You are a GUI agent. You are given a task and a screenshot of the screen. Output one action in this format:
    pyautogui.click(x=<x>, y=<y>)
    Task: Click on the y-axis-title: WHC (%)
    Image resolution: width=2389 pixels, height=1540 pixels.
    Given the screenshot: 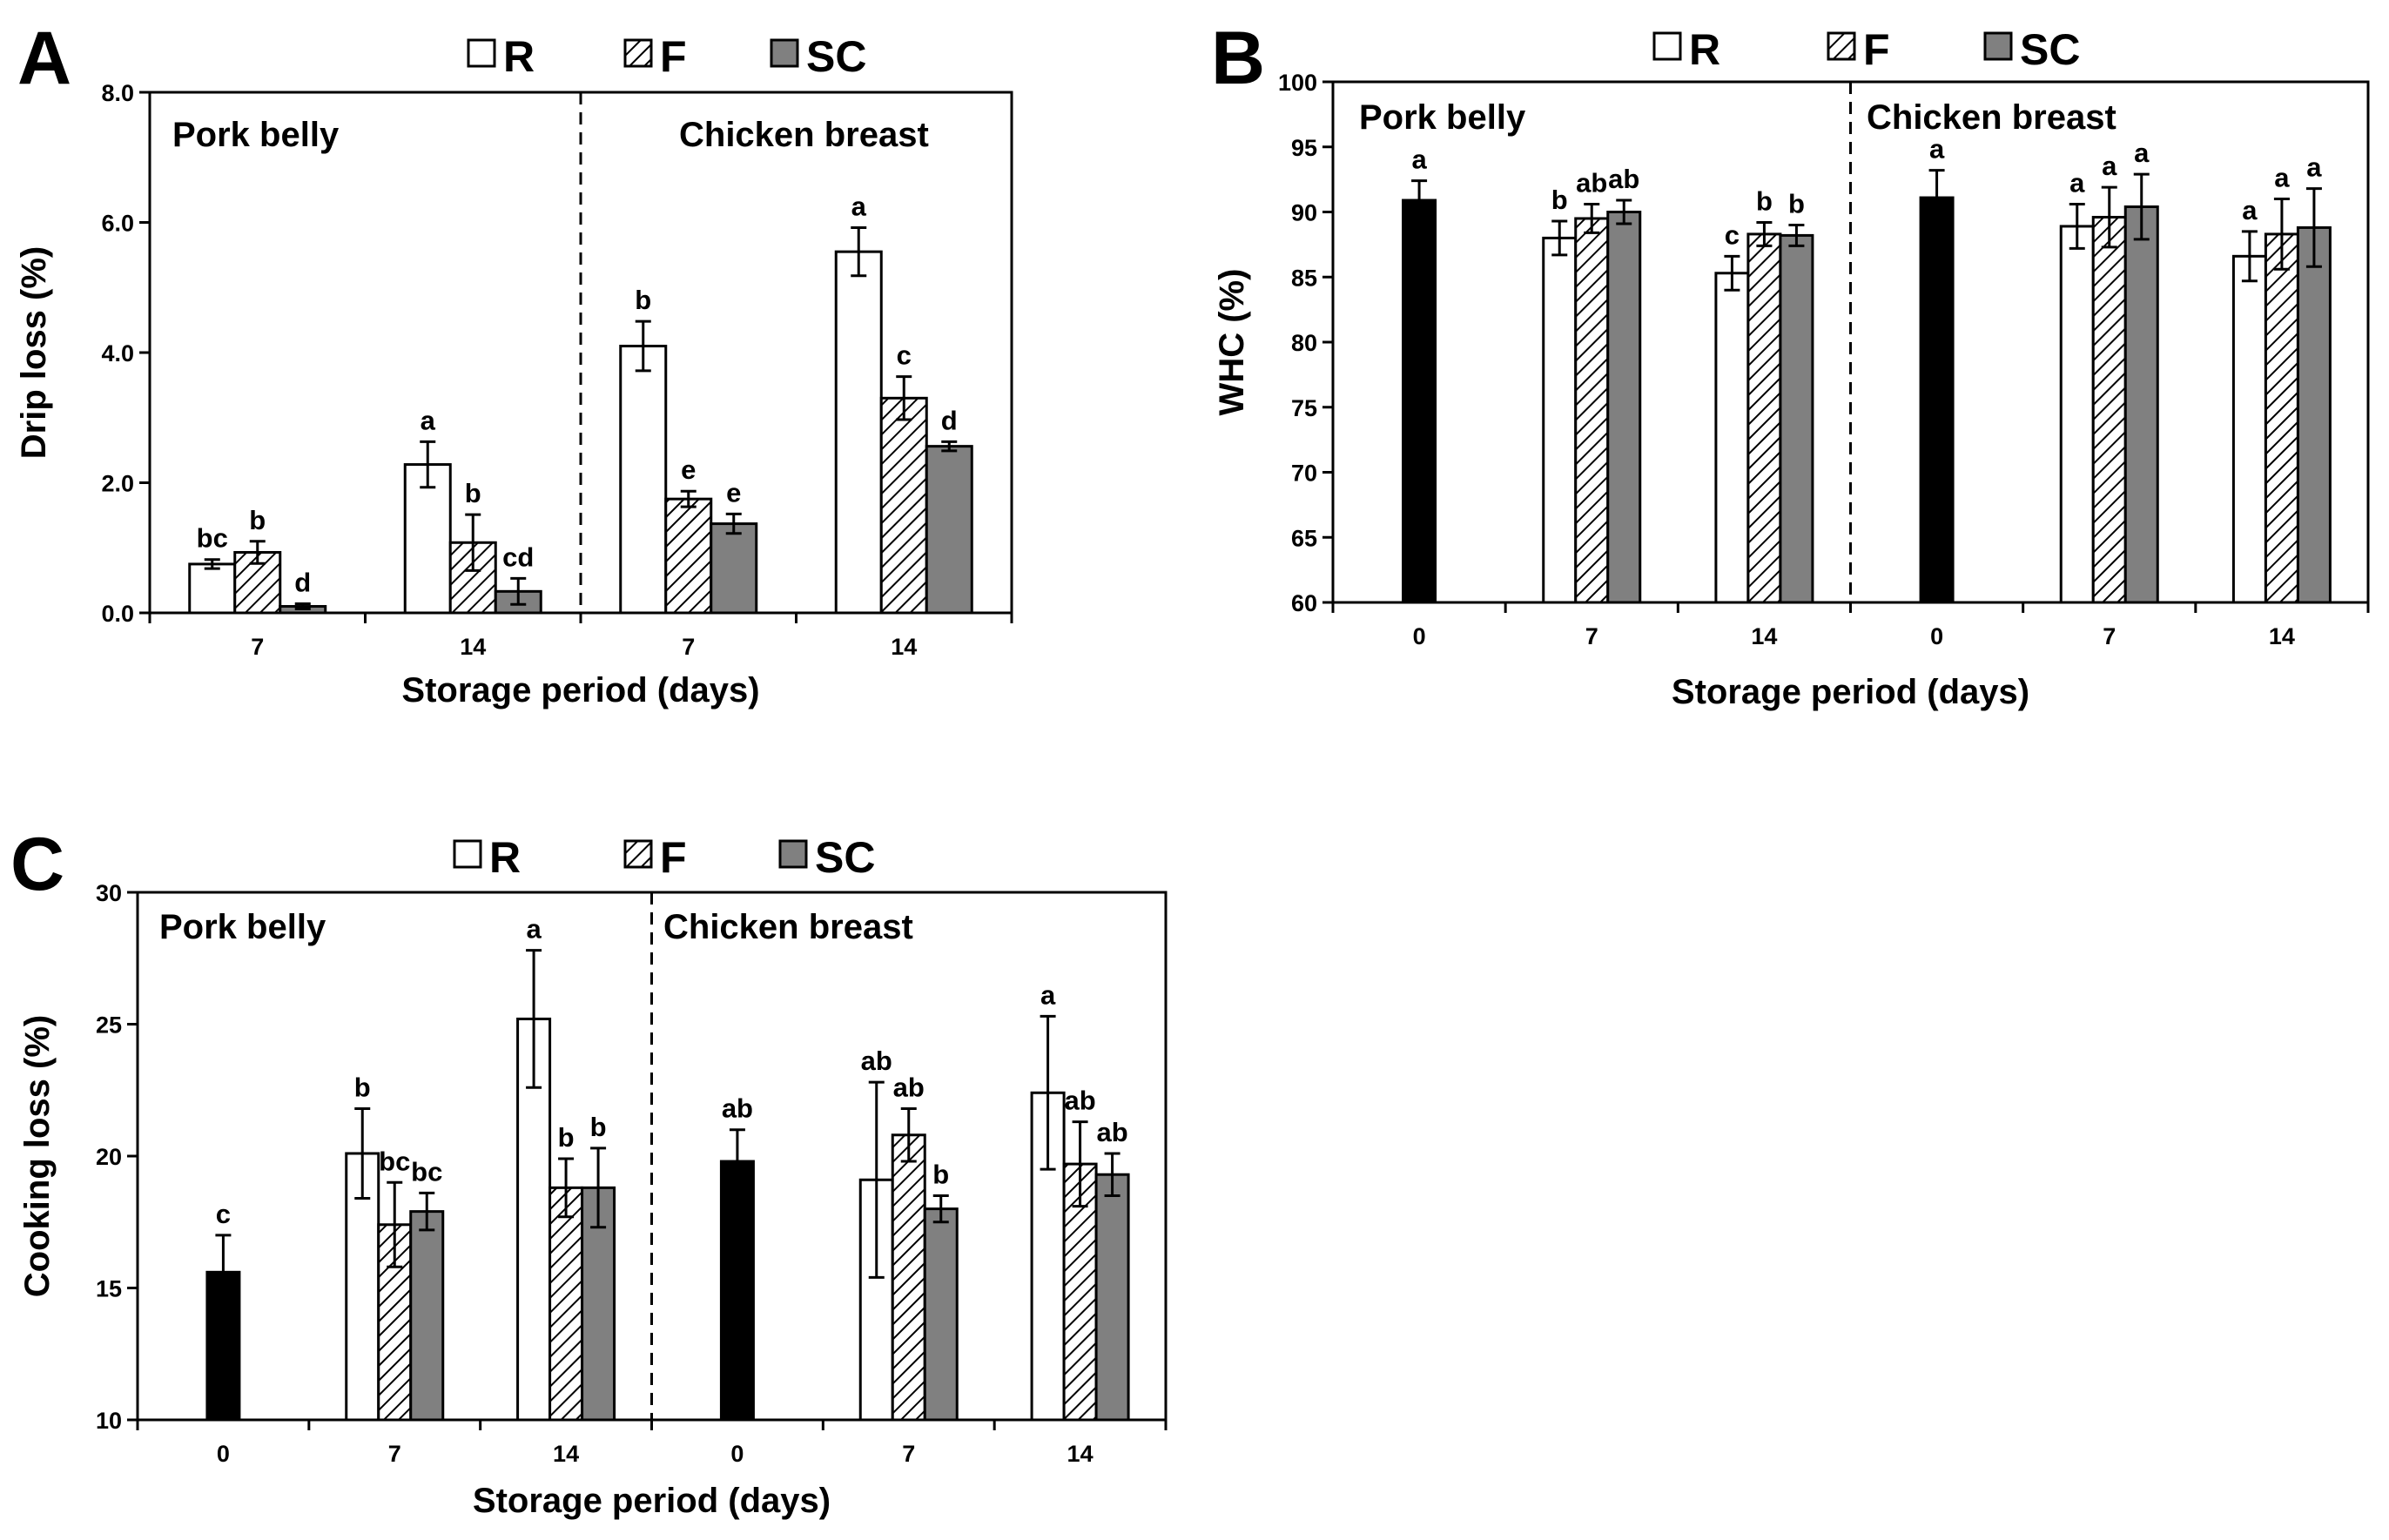 What is the action you would take?
    pyautogui.click(x=1232, y=343)
    